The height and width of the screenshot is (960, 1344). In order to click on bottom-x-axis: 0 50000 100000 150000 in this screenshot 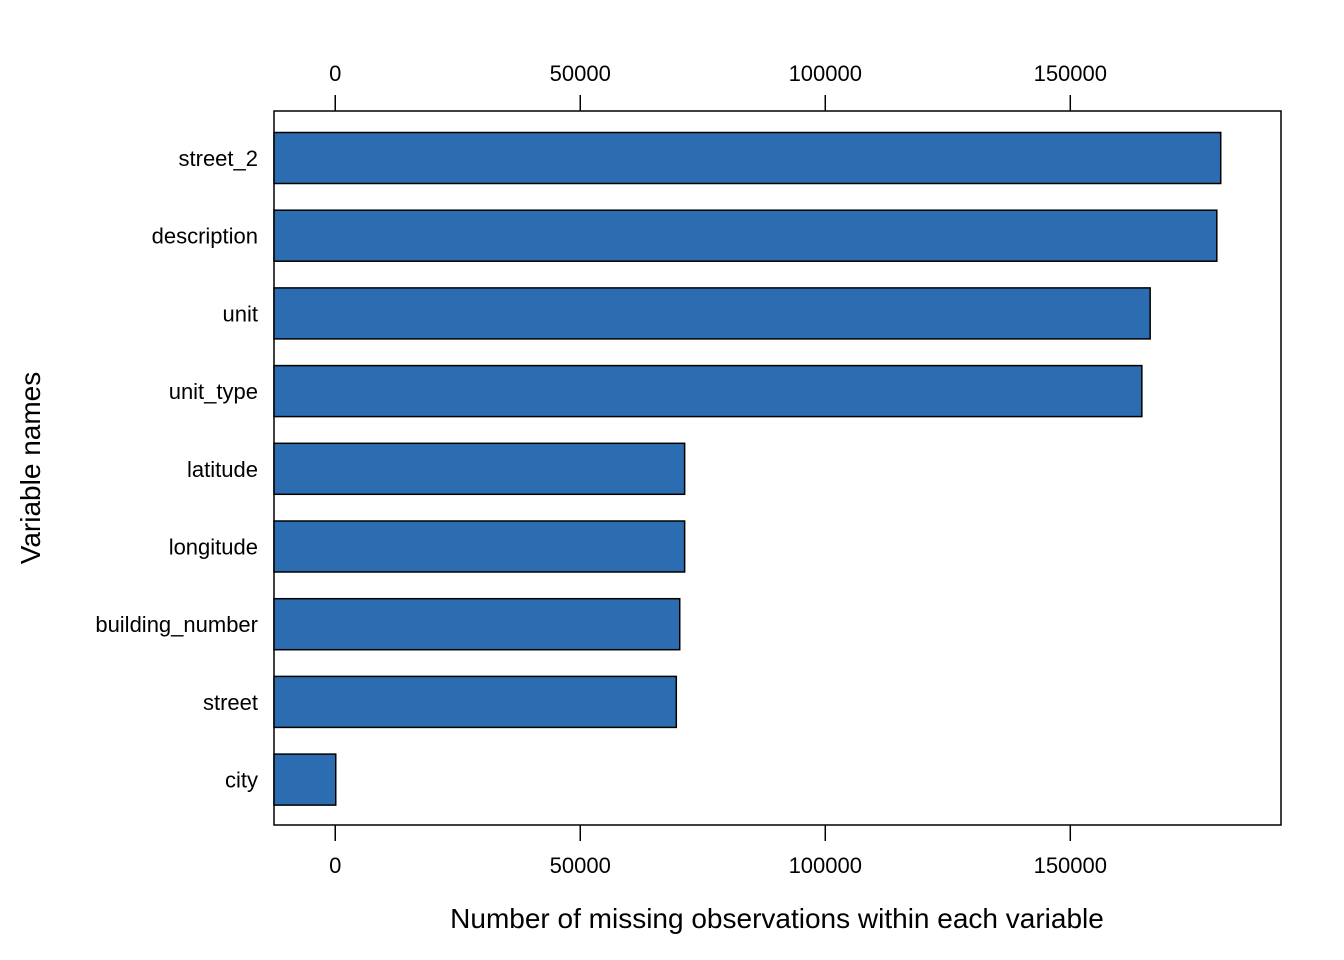, I will do `click(718, 851)`.